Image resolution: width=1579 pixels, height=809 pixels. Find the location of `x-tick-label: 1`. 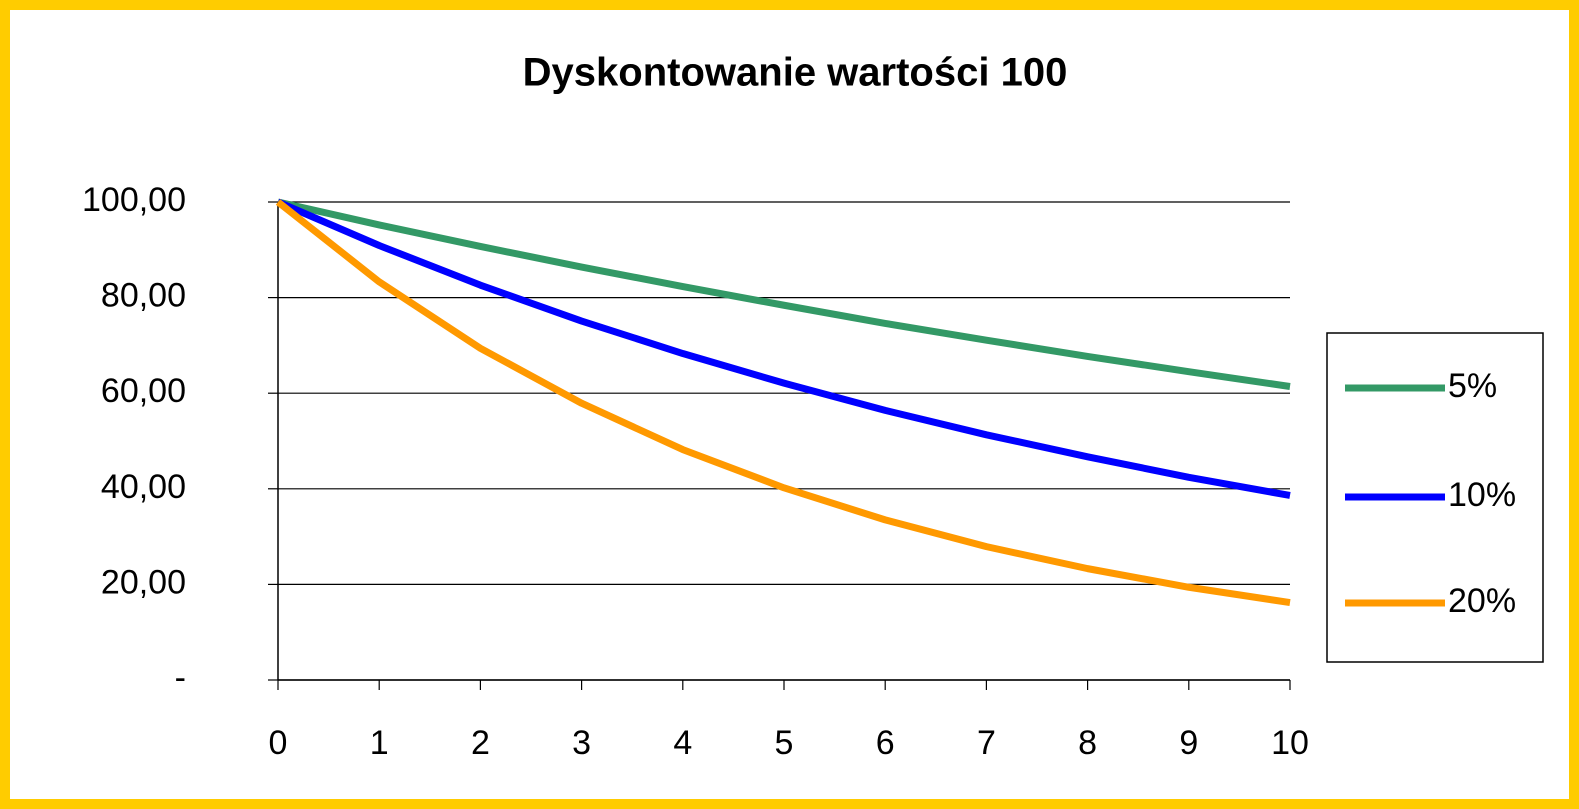

x-tick-label: 1 is located at coordinates (379, 743).